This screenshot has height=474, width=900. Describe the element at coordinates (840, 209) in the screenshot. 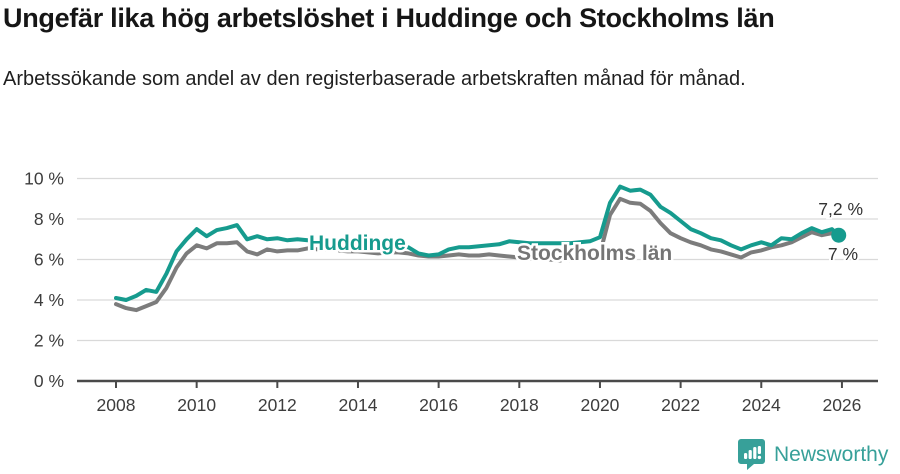

I see `end-value-label-huddinge: 7,2 %` at that location.